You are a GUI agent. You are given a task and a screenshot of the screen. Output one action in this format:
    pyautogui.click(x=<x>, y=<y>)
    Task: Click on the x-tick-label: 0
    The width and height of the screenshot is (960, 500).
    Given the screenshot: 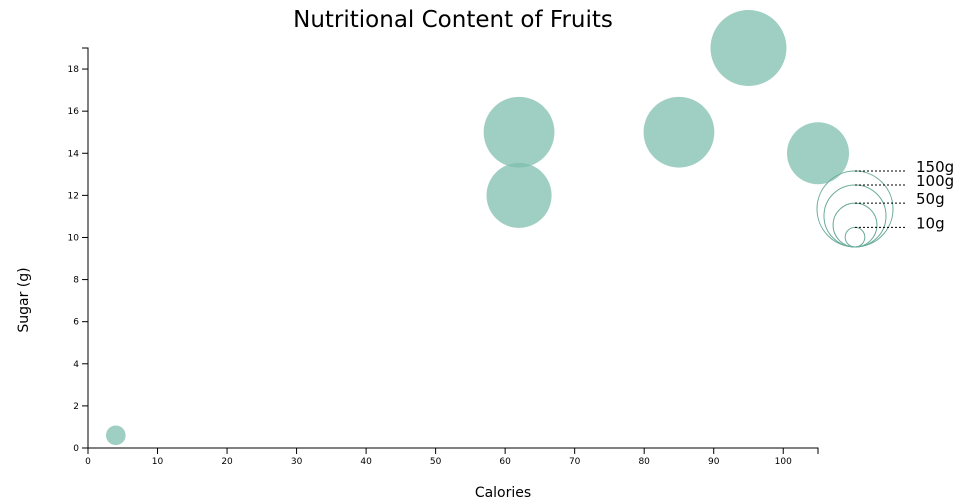 What is the action you would take?
    pyautogui.click(x=88, y=462)
    